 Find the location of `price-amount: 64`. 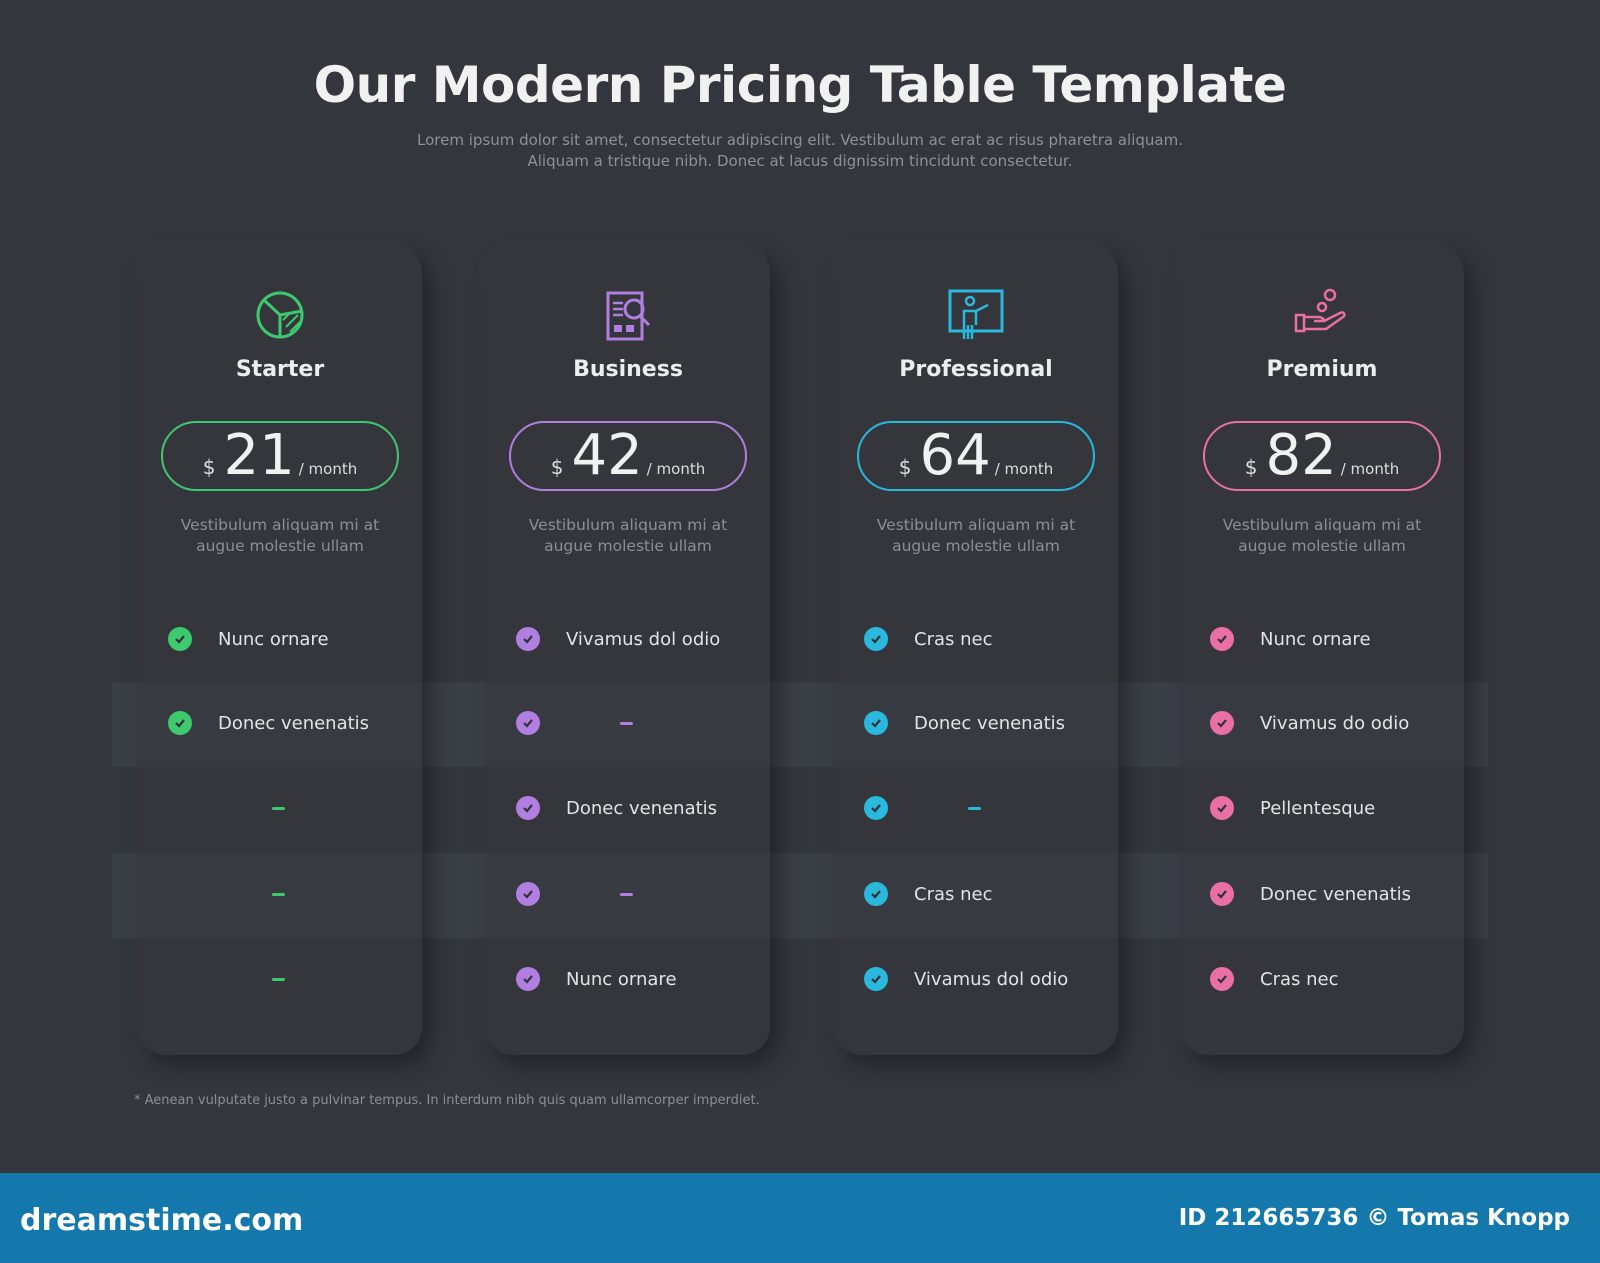

price-amount: 64 is located at coordinates (955, 455).